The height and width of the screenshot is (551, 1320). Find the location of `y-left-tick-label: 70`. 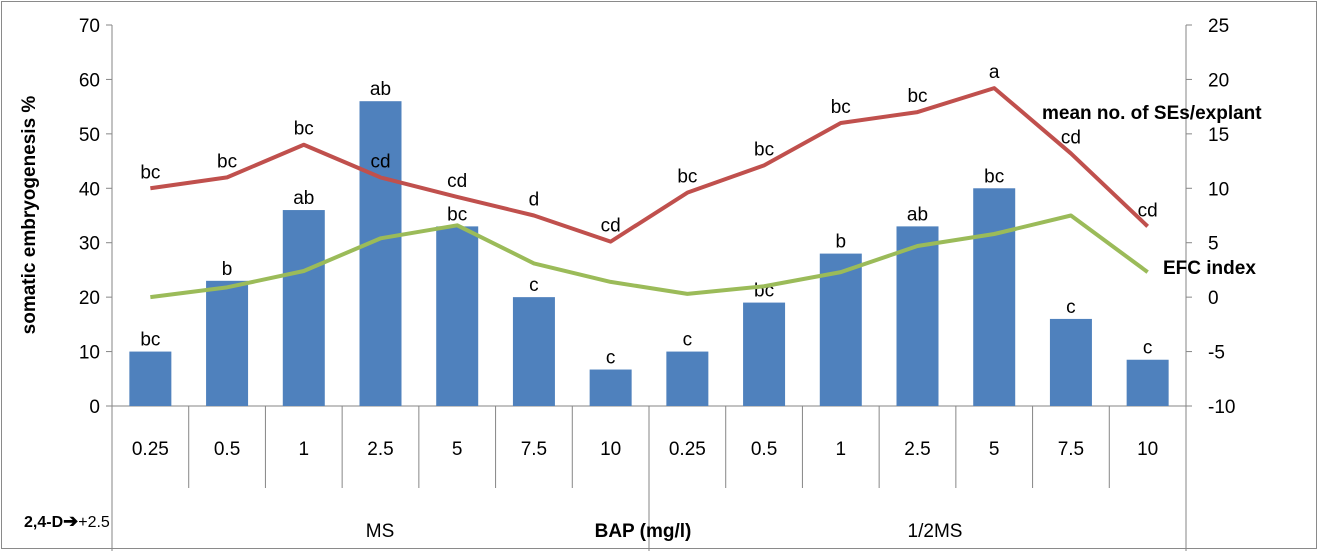

y-left-tick-label: 70 is located at coordinates (89, 26).